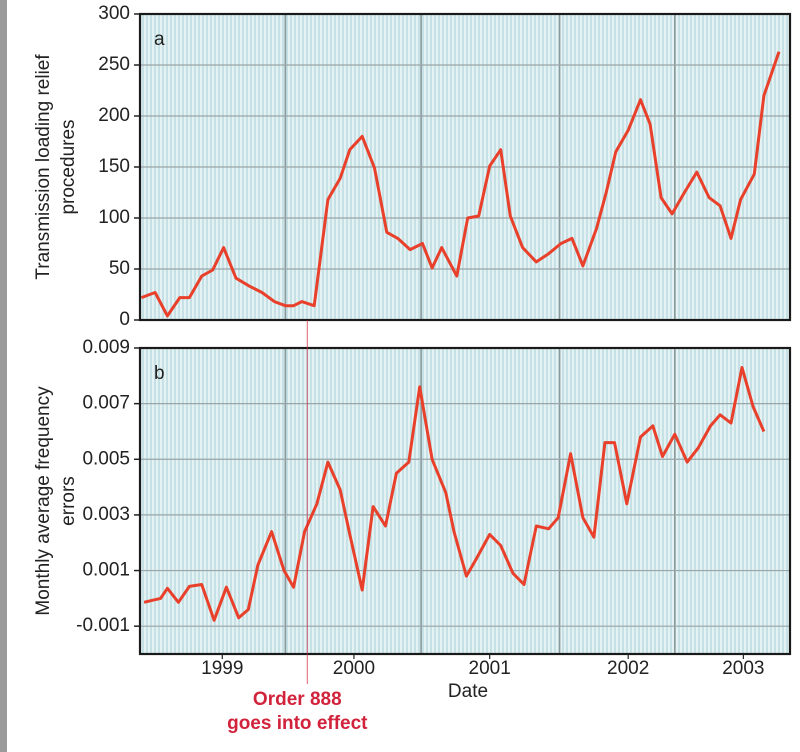 The image size is (800, 752). I want to click on y-tick-label: -0.001, so click(103, 625).